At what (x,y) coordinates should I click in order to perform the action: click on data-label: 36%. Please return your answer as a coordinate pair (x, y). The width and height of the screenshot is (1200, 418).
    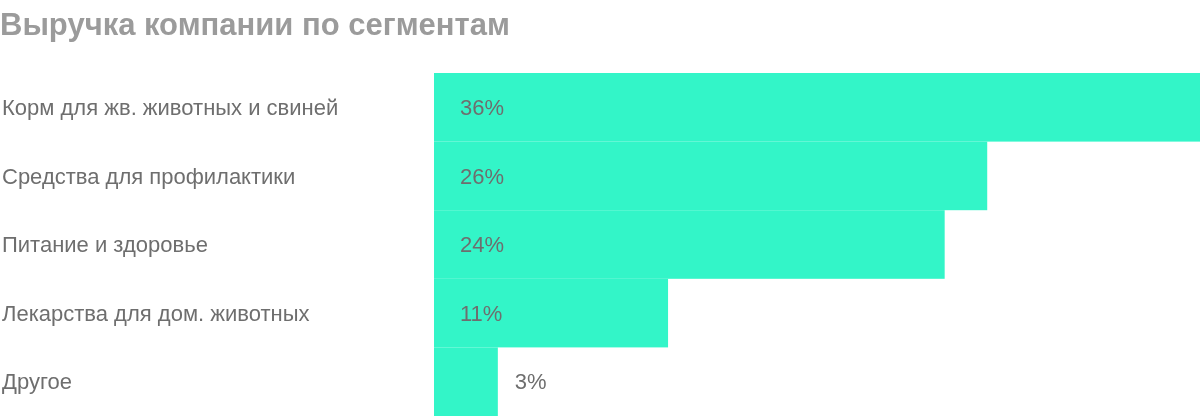
    Looking at the image, I should click on (482, 107).